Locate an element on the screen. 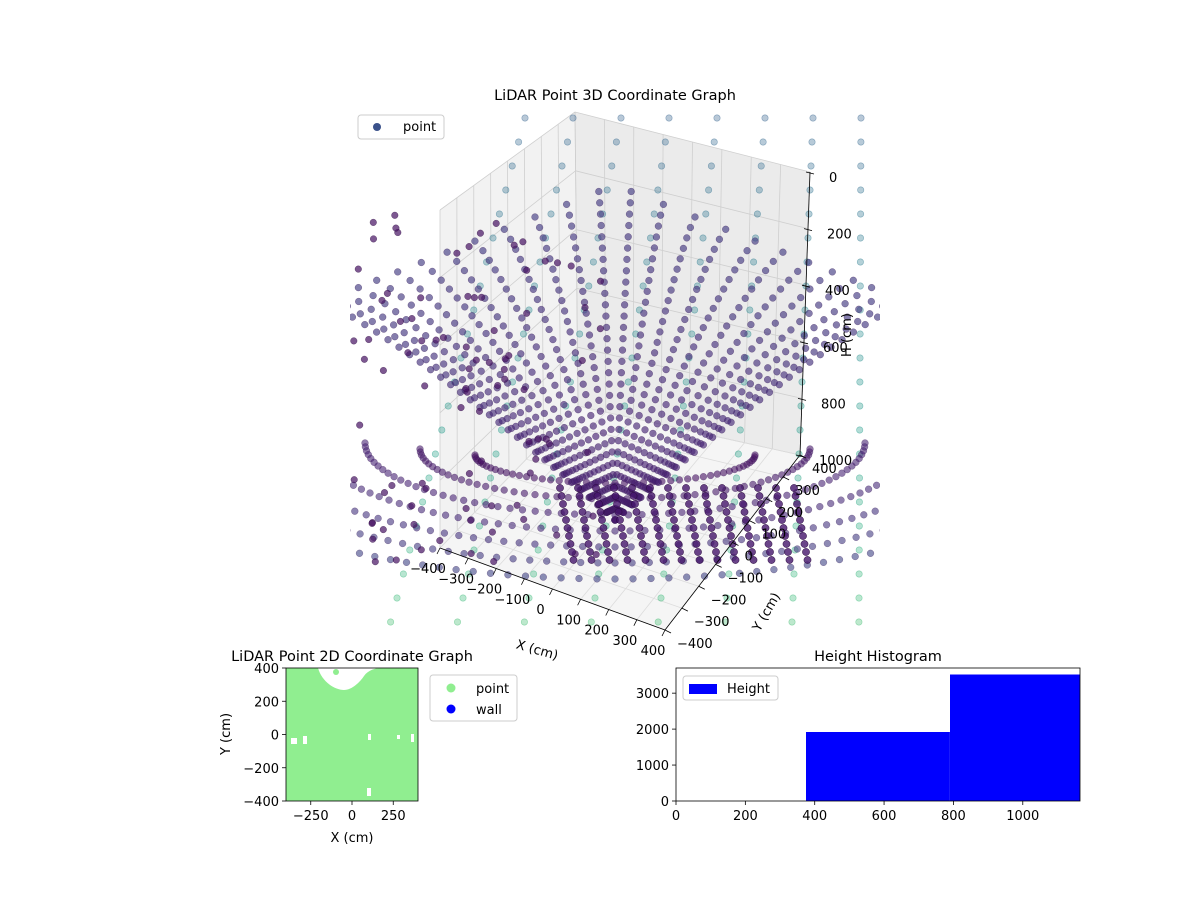 This screenshot has height=900, width=1200. x-tick-label-3d: 0 is located at coordinates (540, 610).